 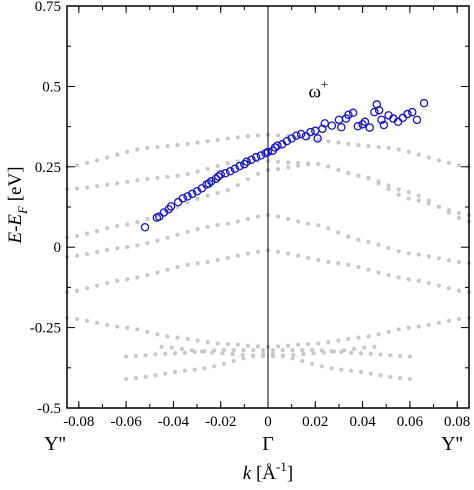 I want to click on x-axis-title: k [Å-1], so click(x=268, y=471).